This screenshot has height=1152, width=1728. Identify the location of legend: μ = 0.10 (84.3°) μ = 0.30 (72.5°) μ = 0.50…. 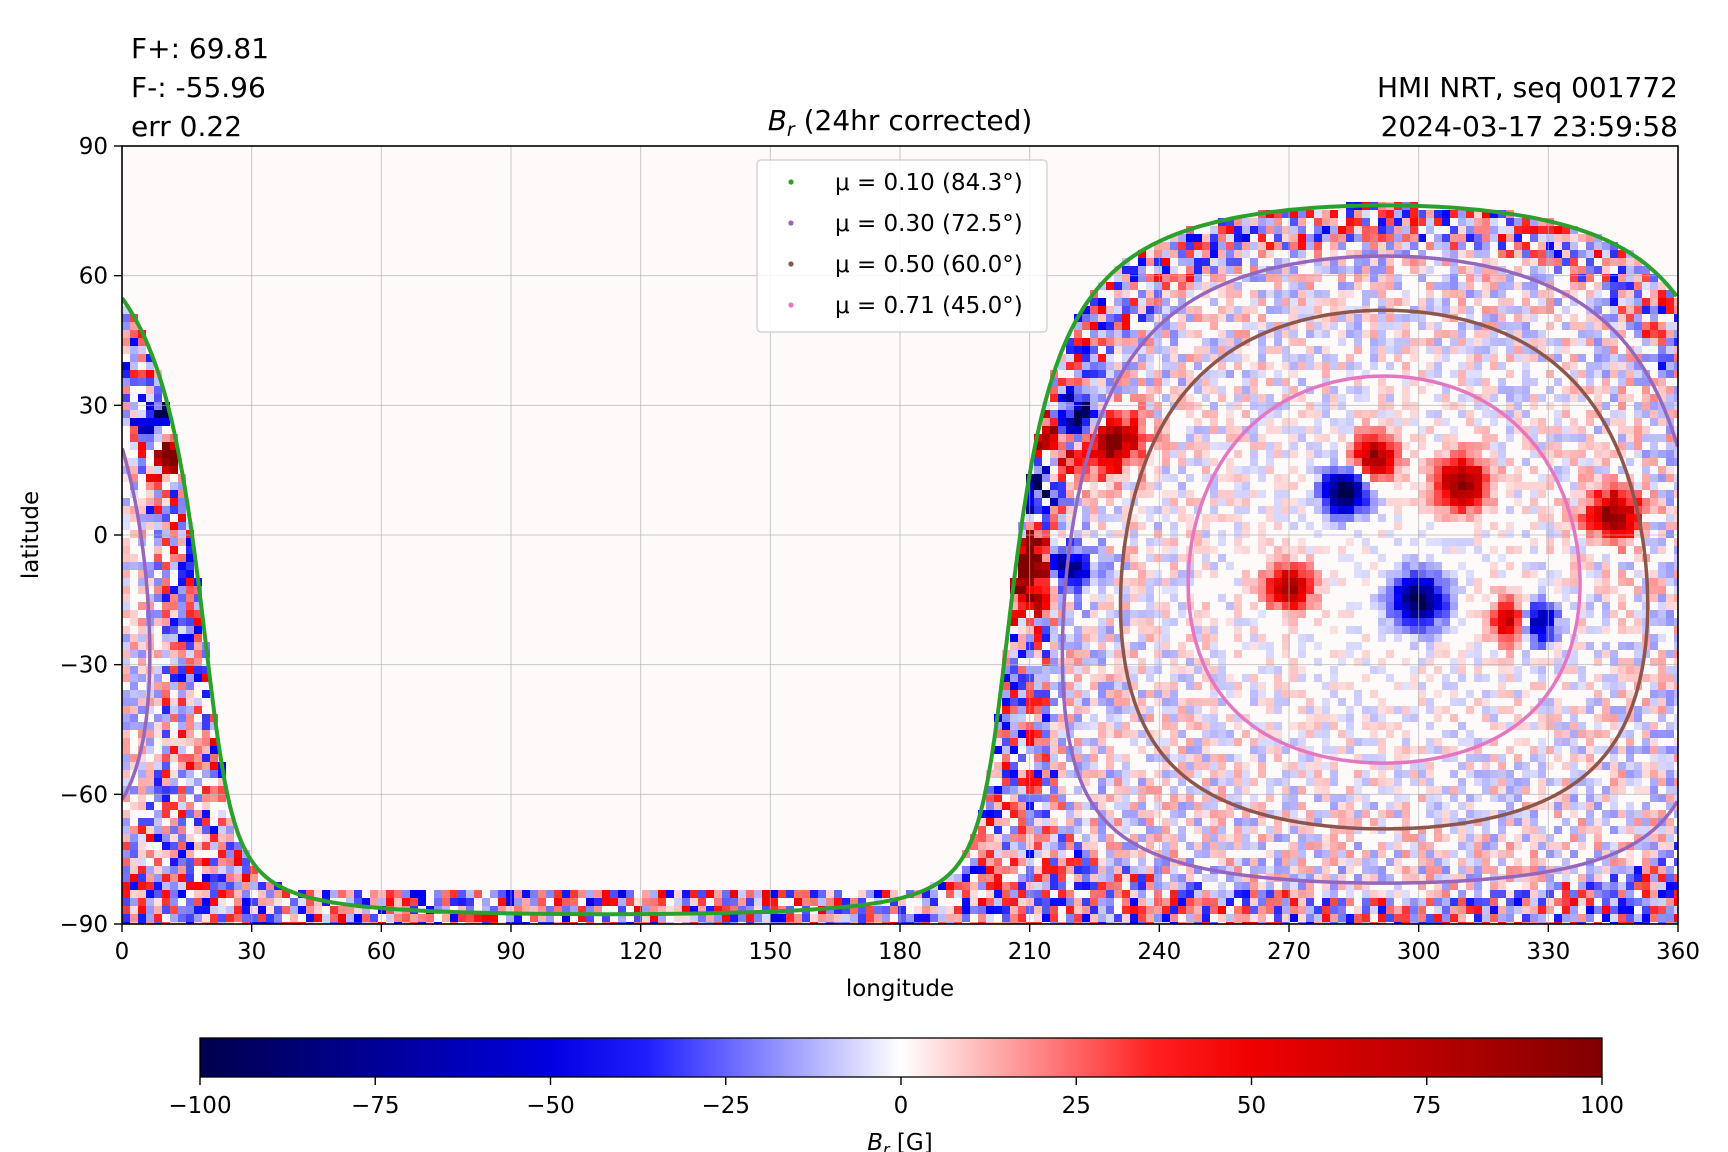
(902, 246).